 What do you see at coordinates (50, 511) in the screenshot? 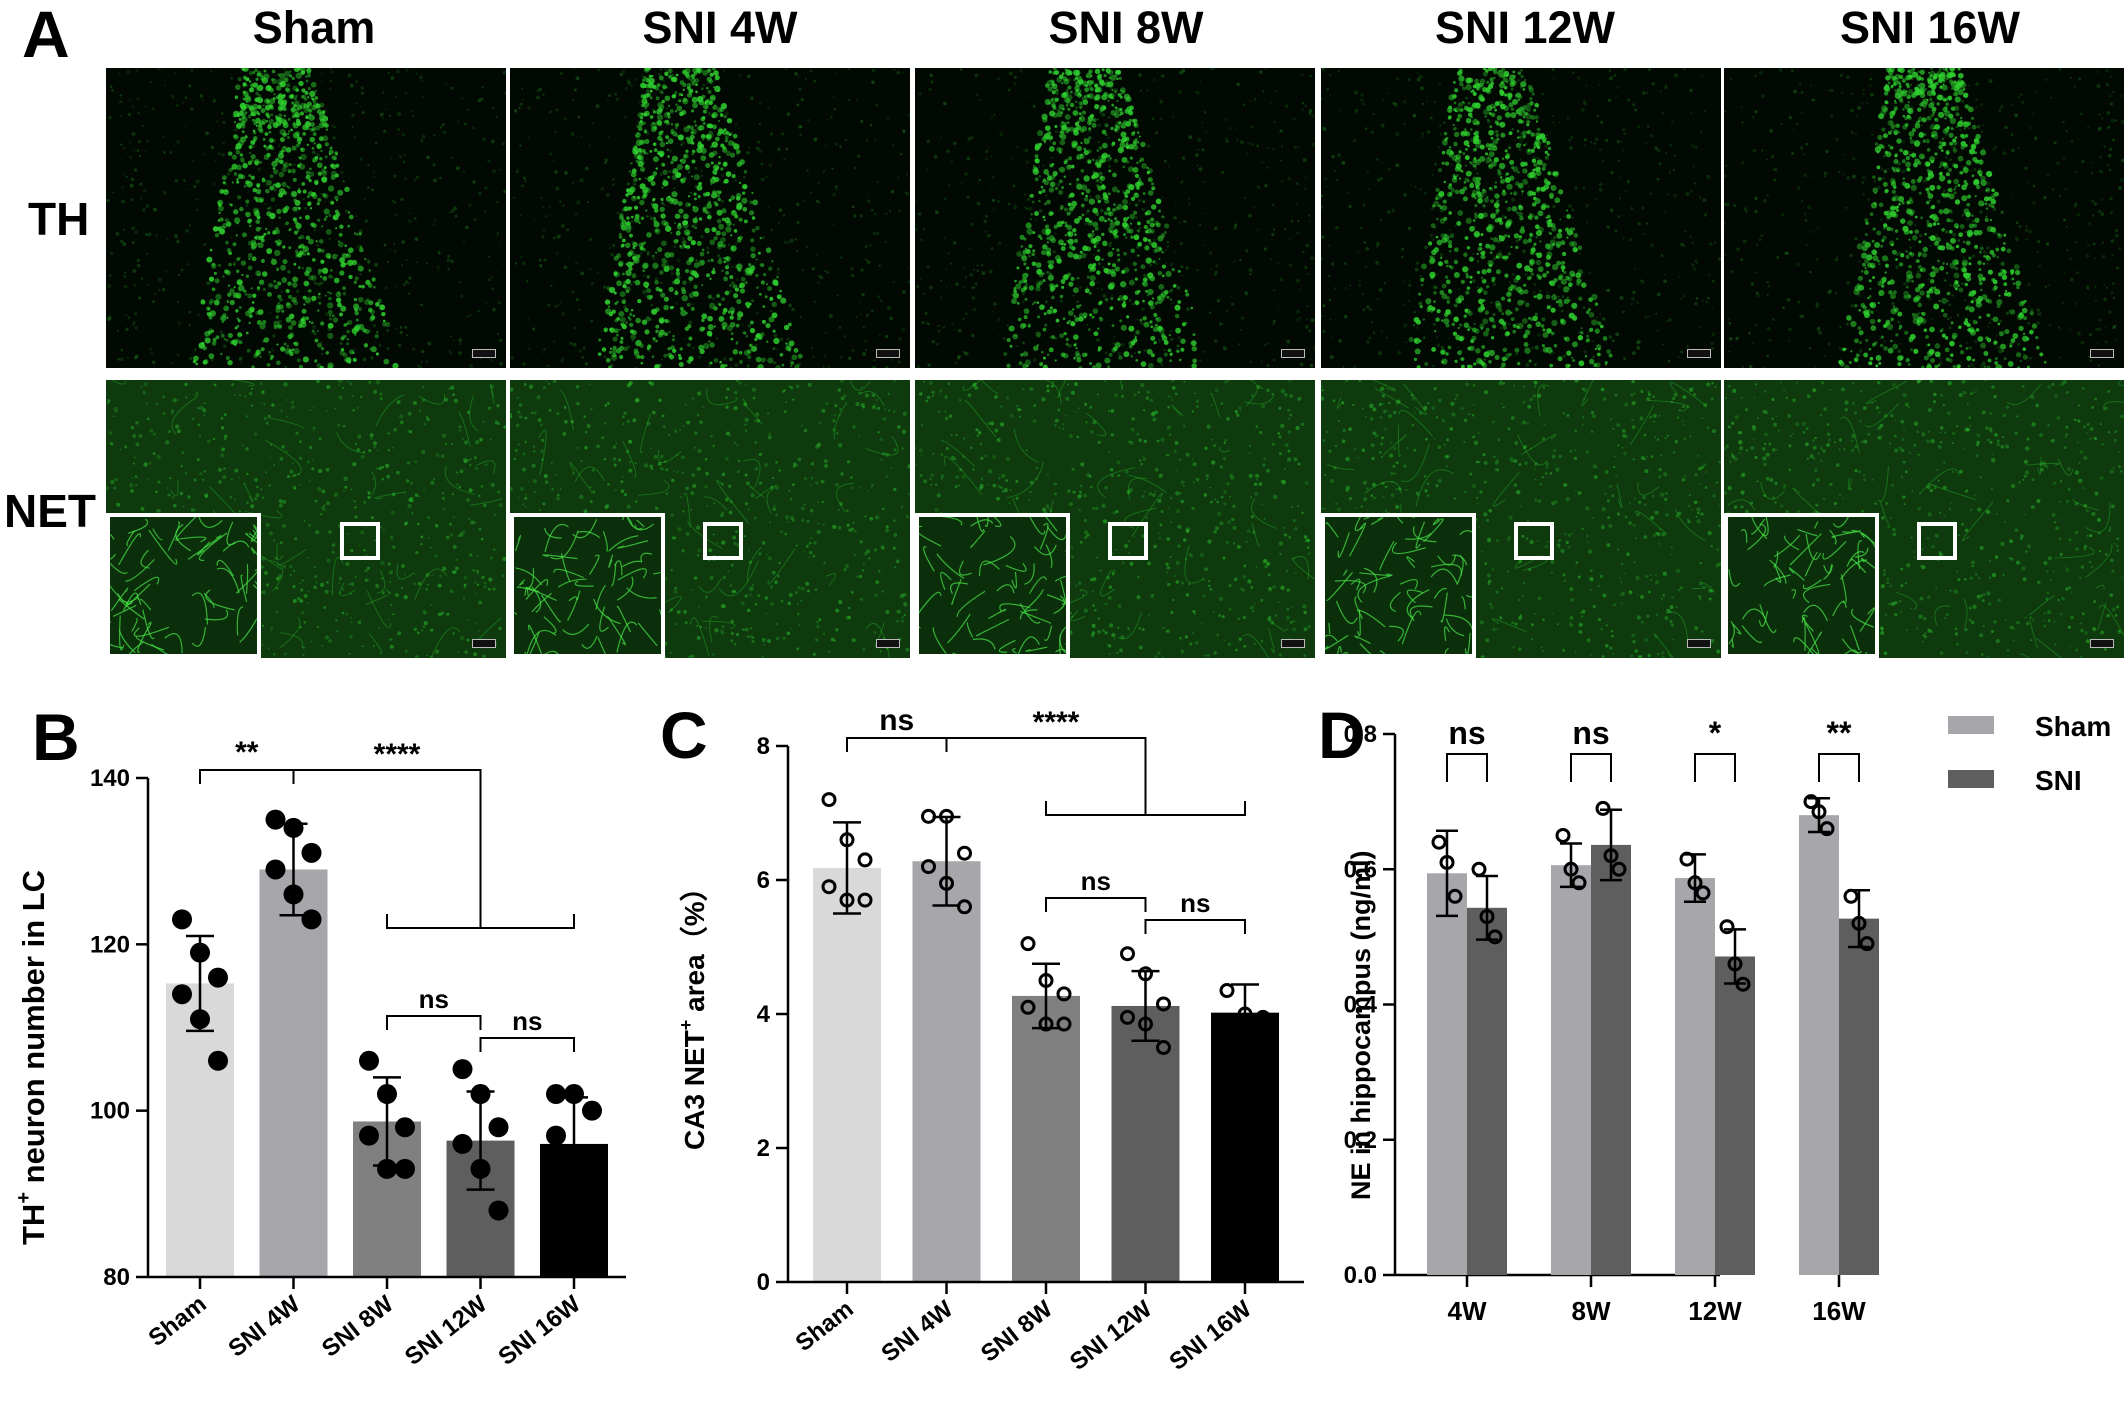
I see `row-label-net: NET` at bounding box center [50, 511].